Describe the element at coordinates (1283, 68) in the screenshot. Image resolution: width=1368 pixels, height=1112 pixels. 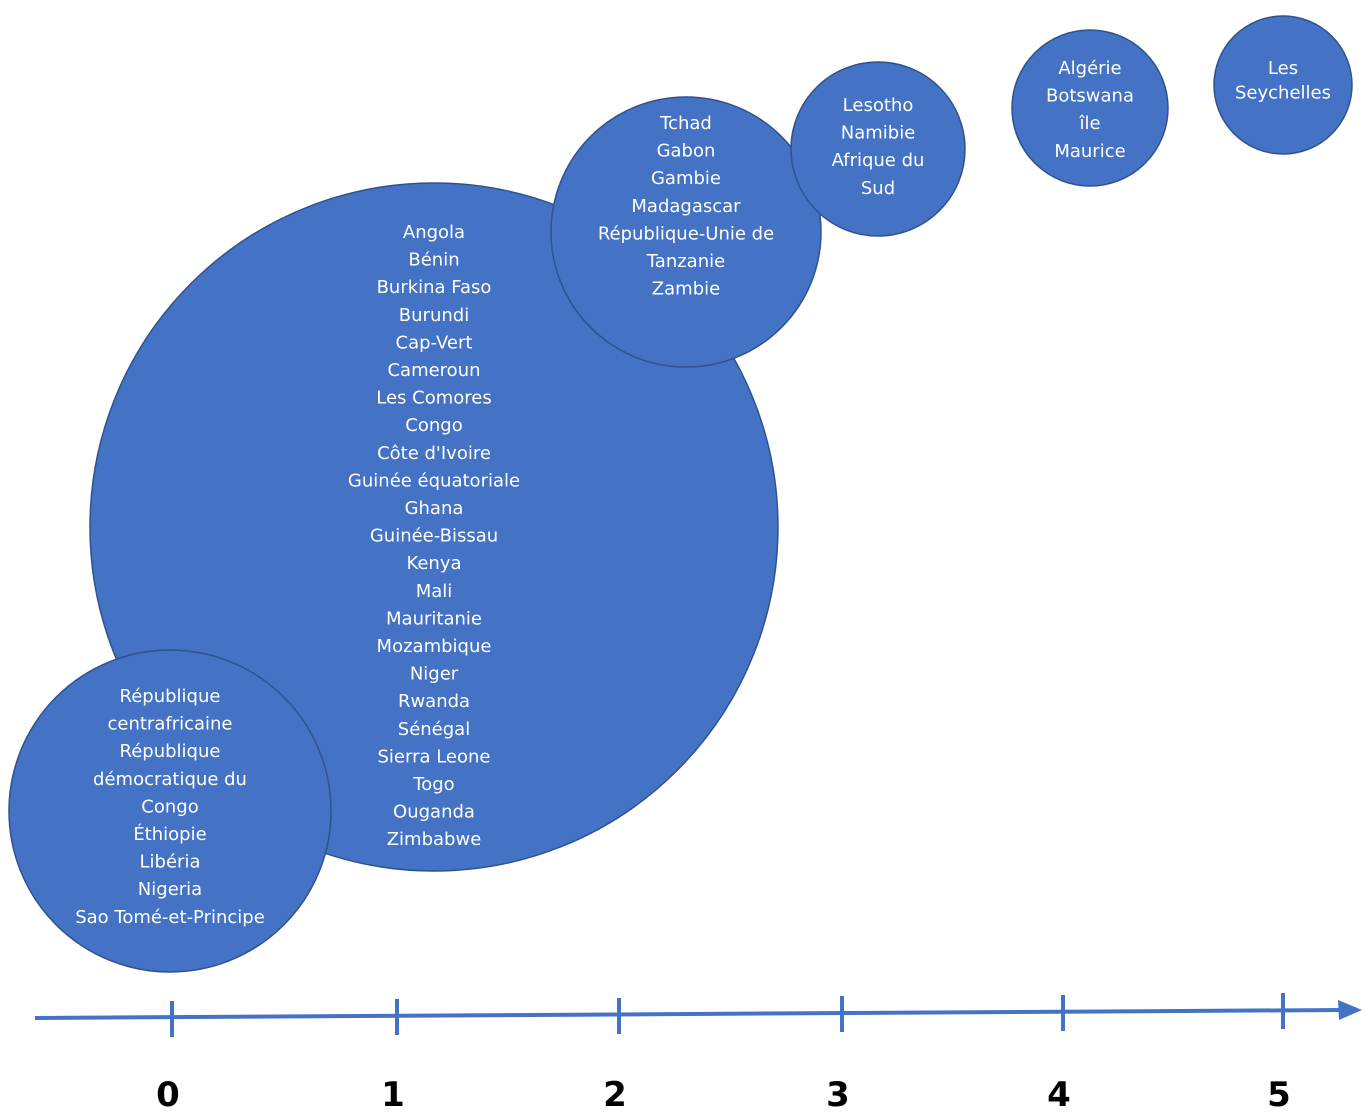
I see `bubble-5-label: Les` at that location.